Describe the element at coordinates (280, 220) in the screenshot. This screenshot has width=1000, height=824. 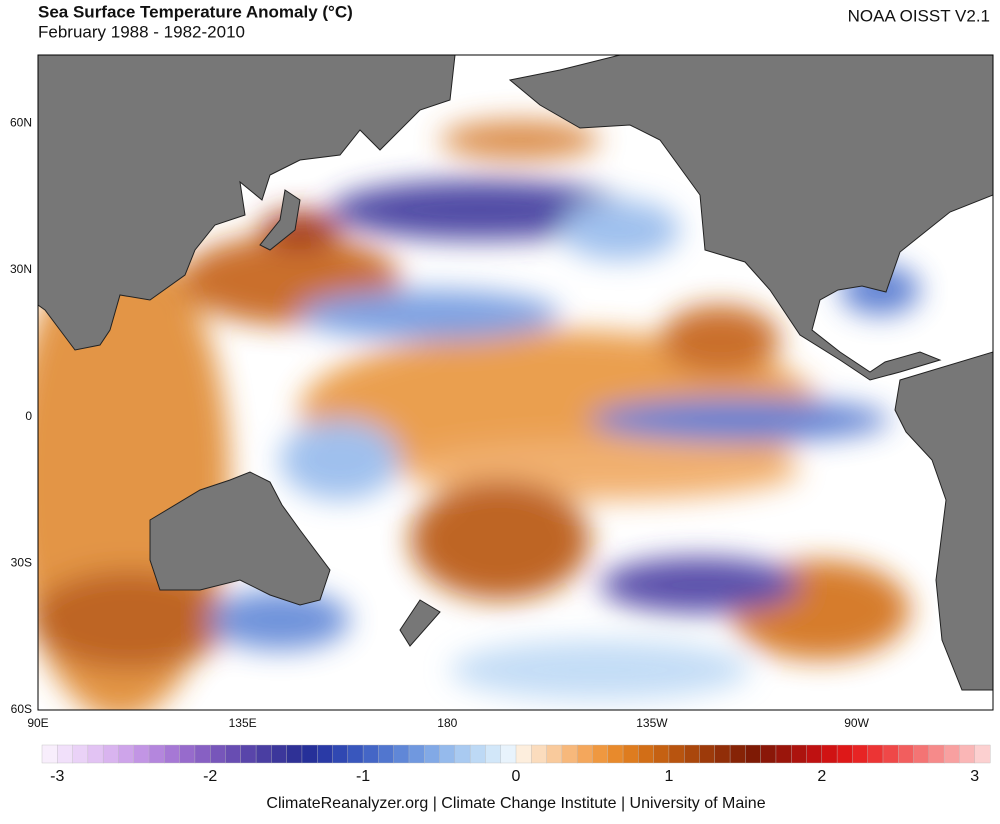
I see `japan` at that location.